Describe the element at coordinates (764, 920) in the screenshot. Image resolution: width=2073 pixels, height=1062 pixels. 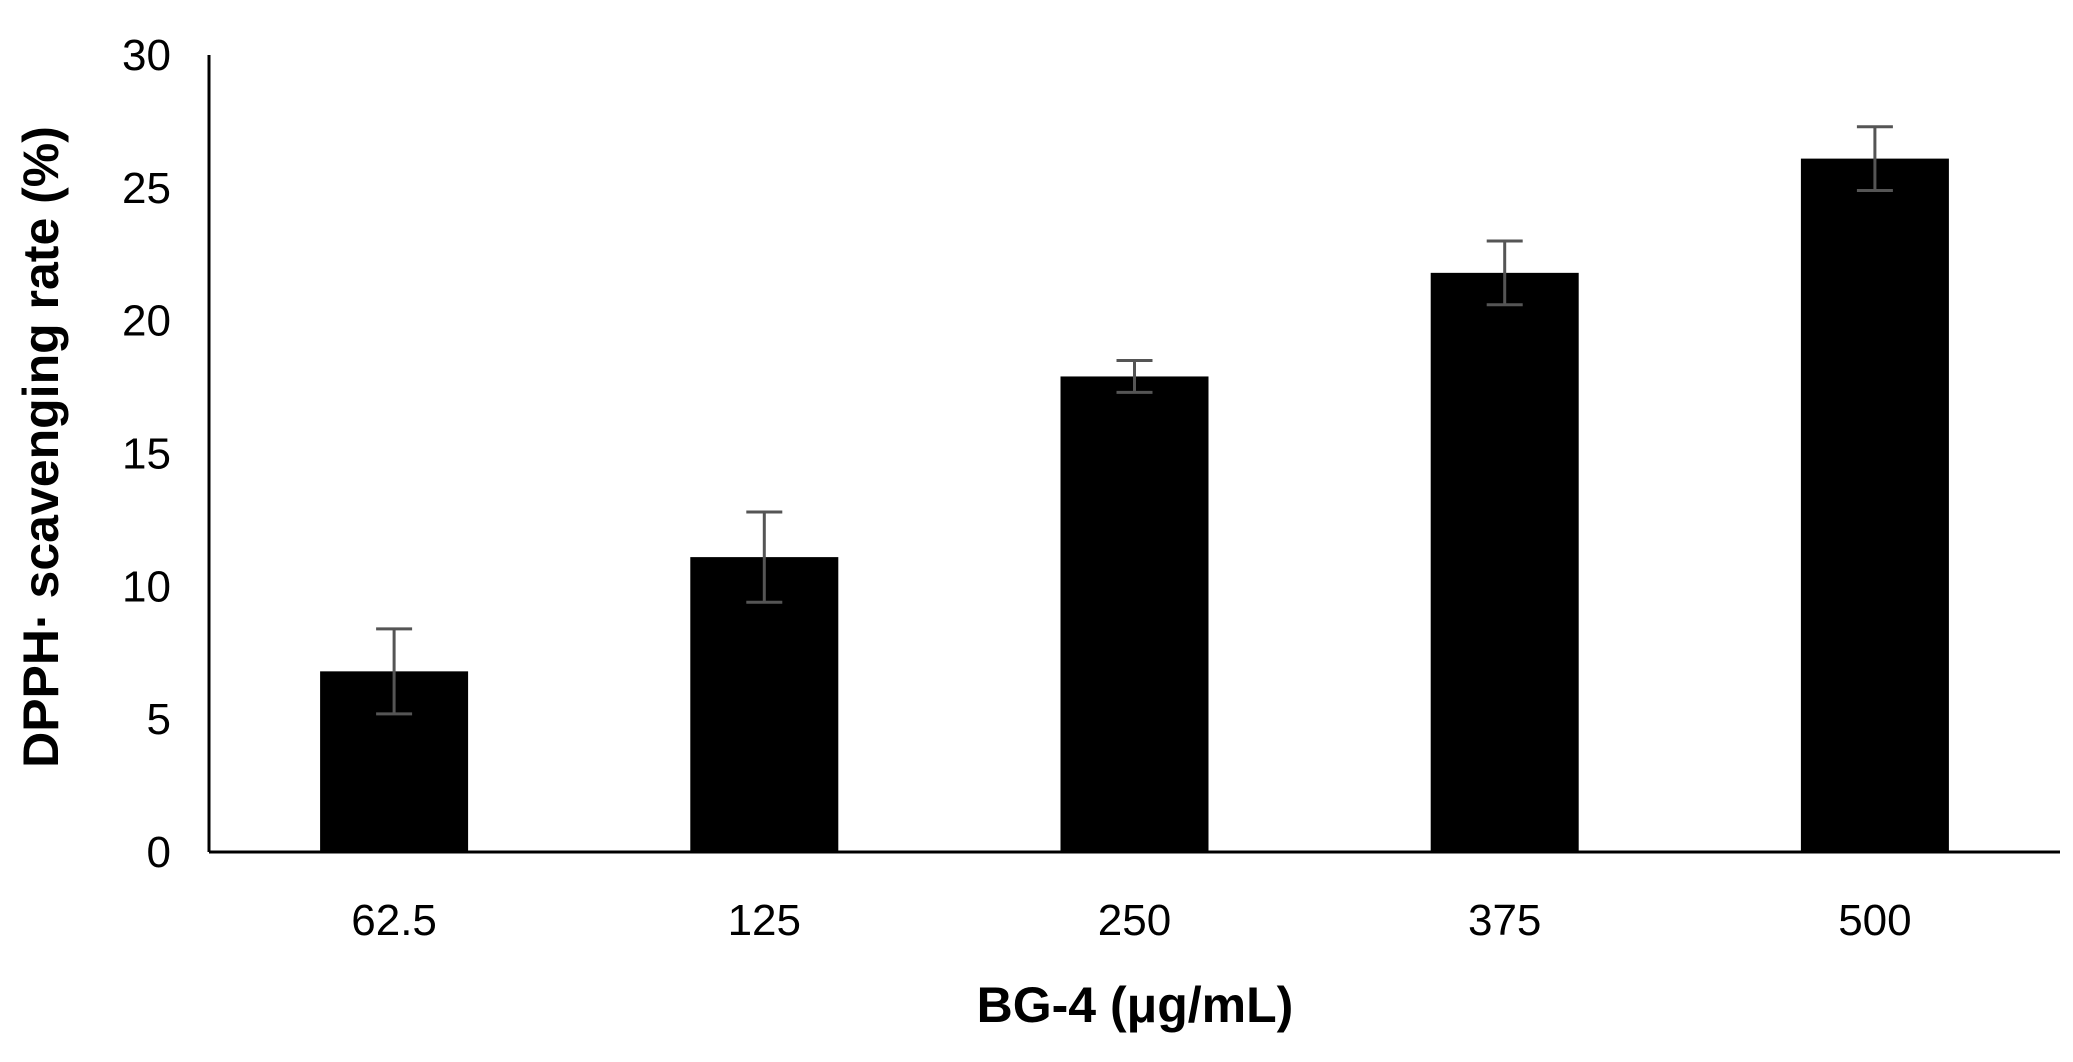
I see `x-tick-label: 125` at that location.